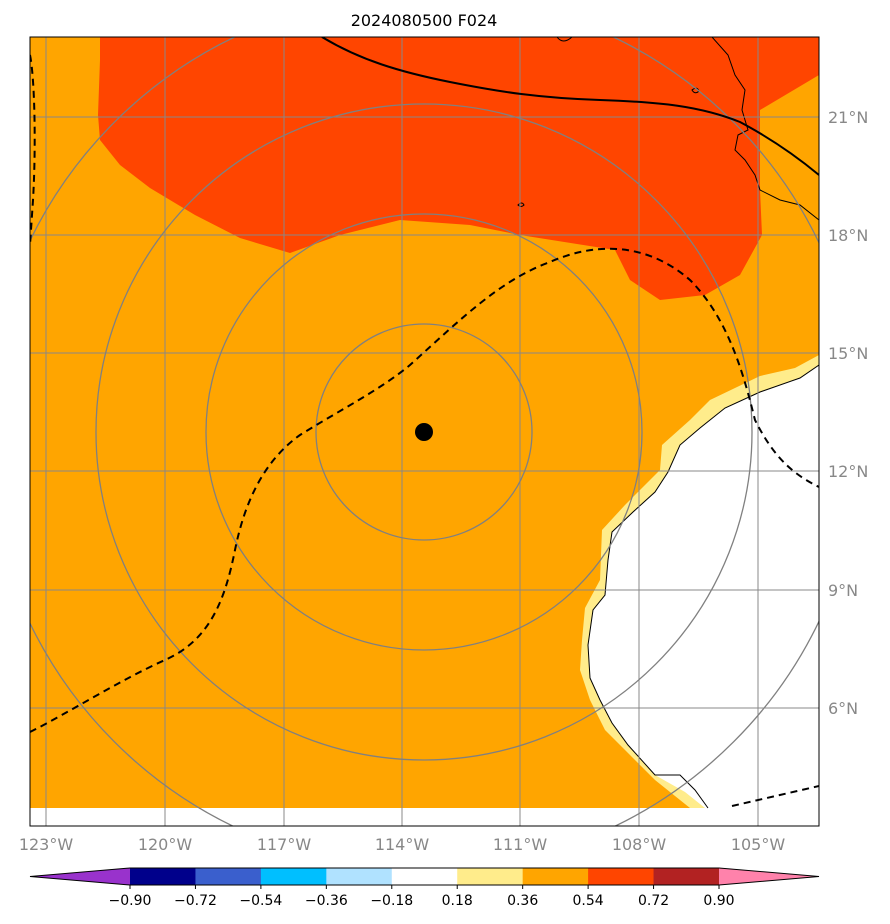  I want to click on colorbar-tick-label: 0.90, so click(718, 901).